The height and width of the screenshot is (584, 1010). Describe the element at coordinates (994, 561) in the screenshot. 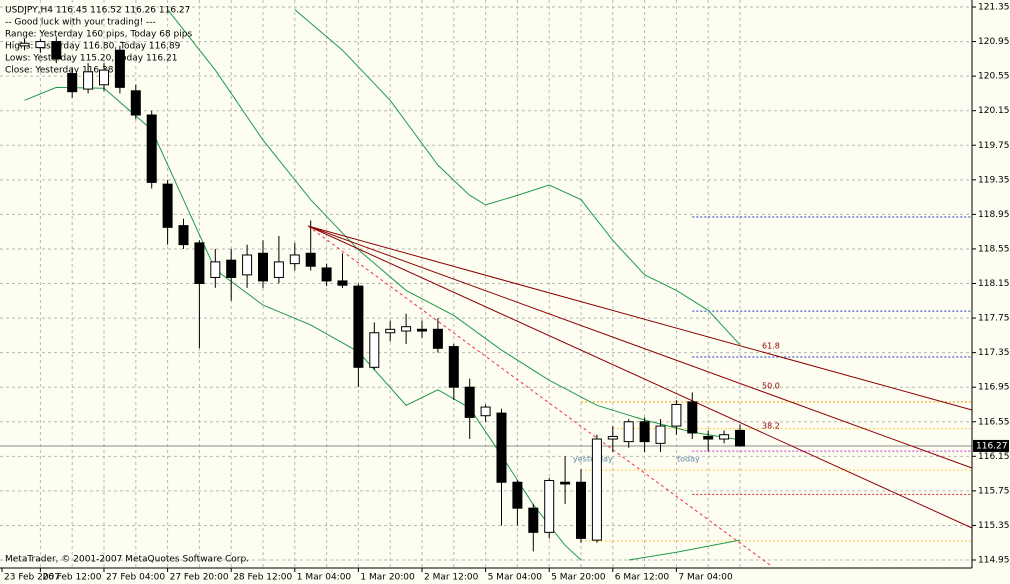

I see `y-tick-label: 114.95` at that location.